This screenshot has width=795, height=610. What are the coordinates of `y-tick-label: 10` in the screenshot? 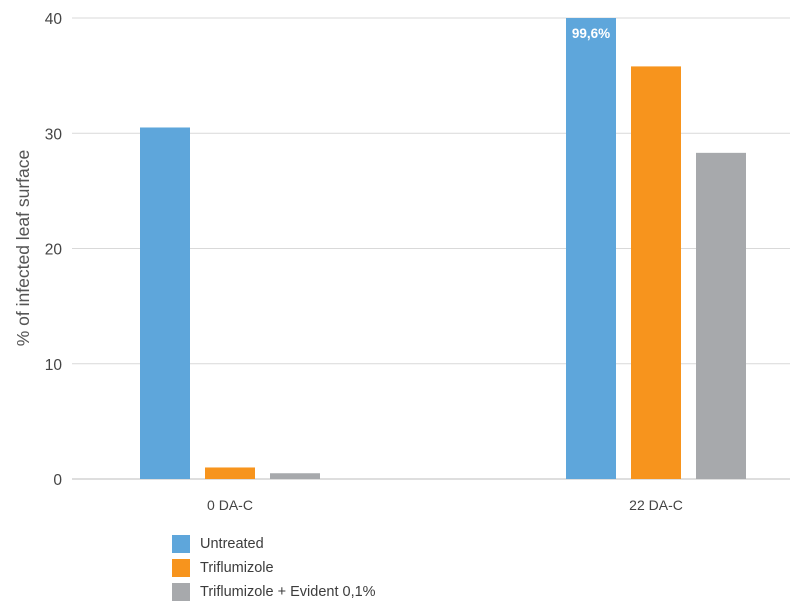 It's located at (54, 365).